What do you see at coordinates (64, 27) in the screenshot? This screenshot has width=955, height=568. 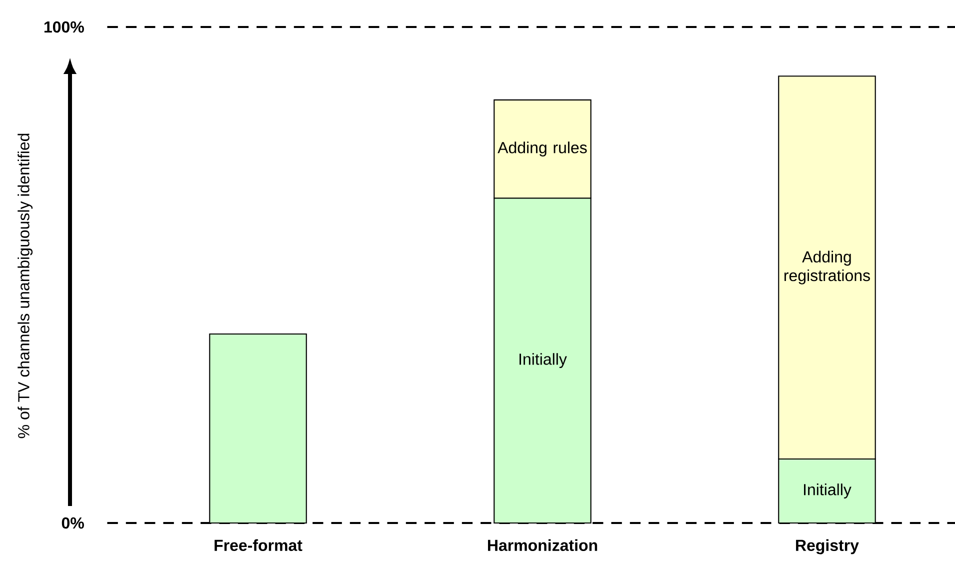 I see `y-tick-label: 100%` at bounding box center [64, 27].